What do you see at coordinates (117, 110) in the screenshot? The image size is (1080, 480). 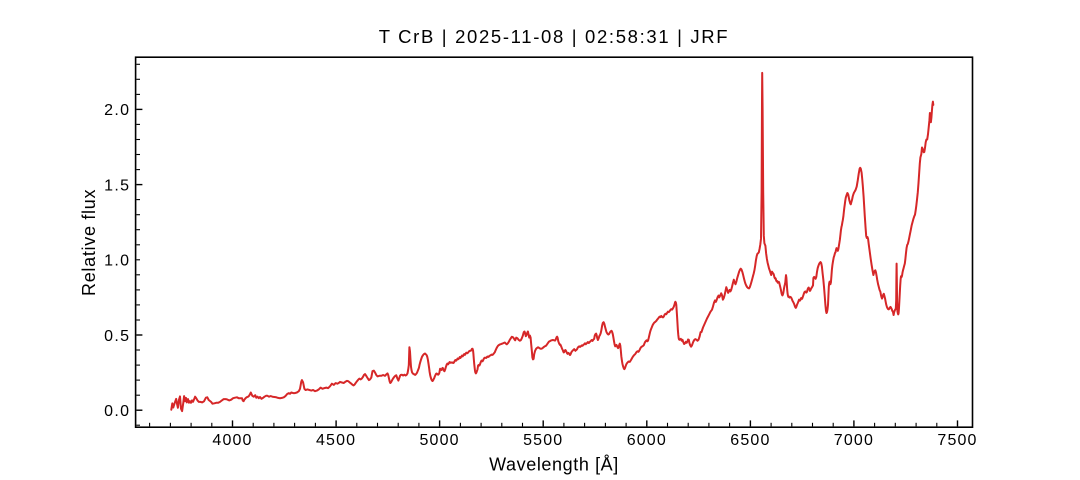 I see `svg-text: 2.0` at bounding box center [117, 110].